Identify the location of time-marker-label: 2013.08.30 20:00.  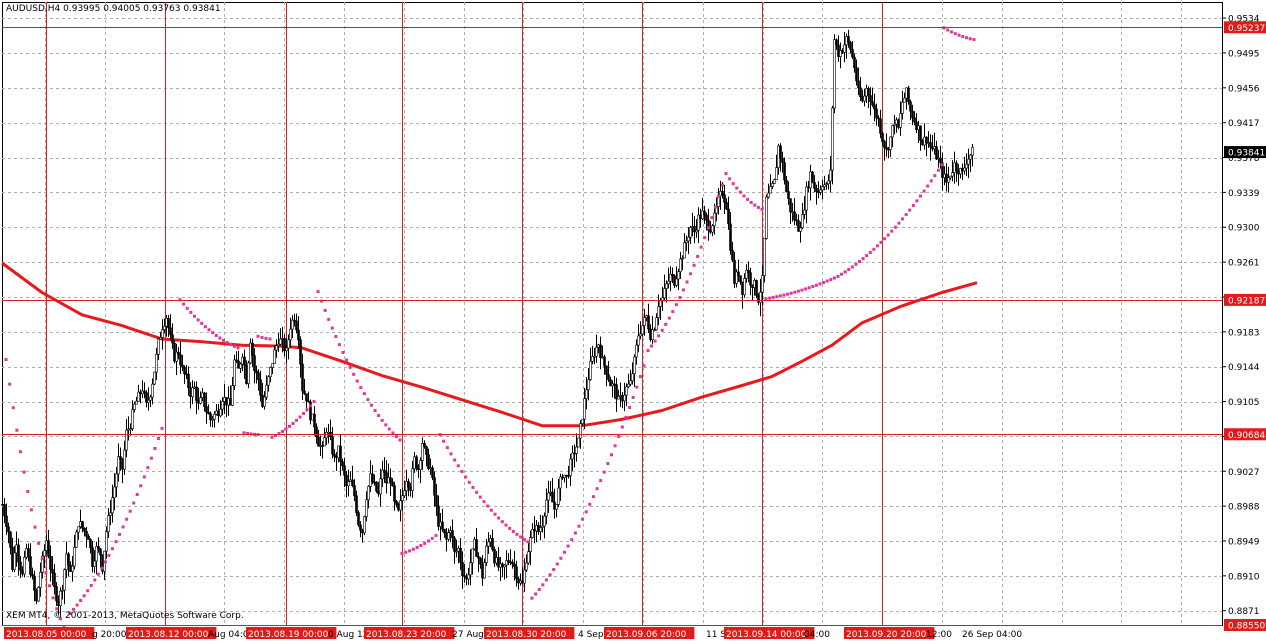
(526, 635).